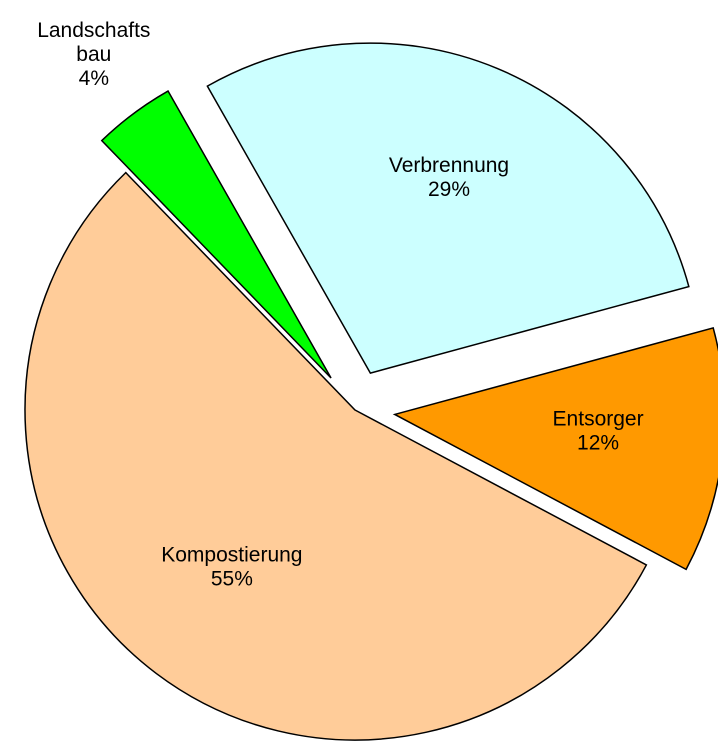 This screenshot has width=718, height=741. I want to click on slice-name: Landschafts bau, so click(93, 42).